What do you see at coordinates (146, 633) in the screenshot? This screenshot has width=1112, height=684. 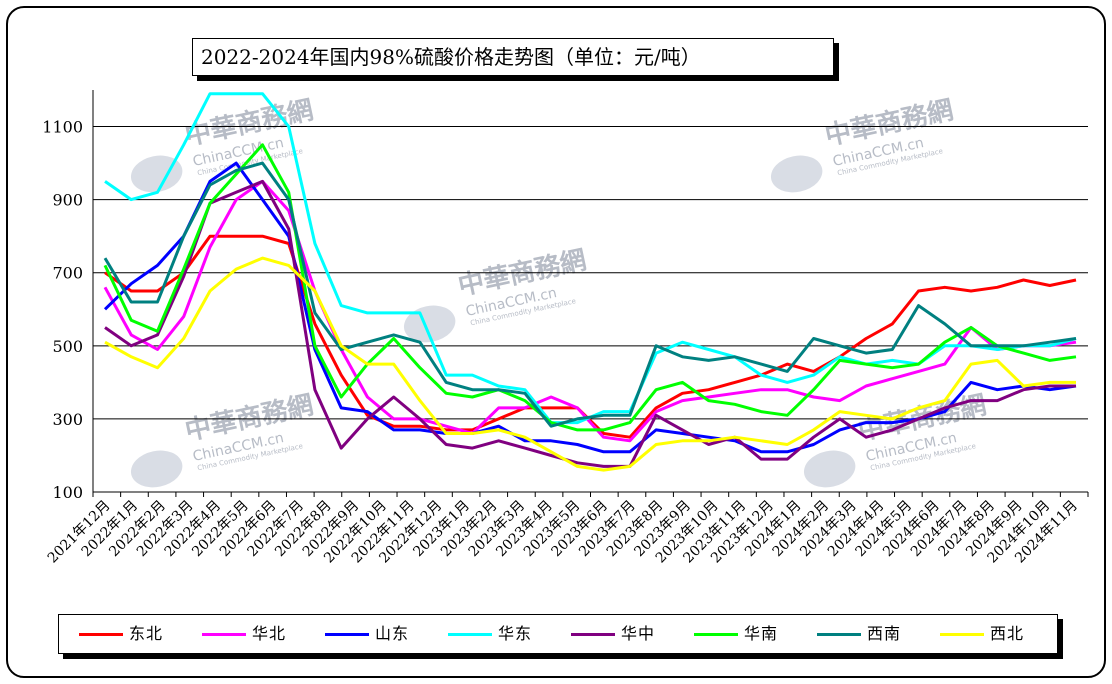 I see `legend-label: 东北` at bounding box center [146, 633].